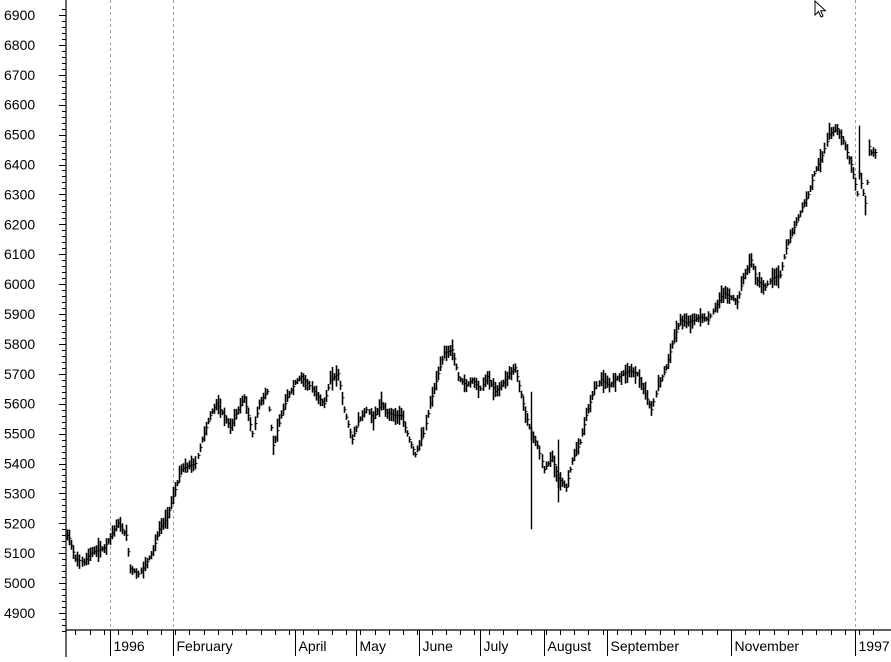 The height and width of the screenshot is (662, 891). I want to click on mouse-cursor-icon, so click(820, 9).